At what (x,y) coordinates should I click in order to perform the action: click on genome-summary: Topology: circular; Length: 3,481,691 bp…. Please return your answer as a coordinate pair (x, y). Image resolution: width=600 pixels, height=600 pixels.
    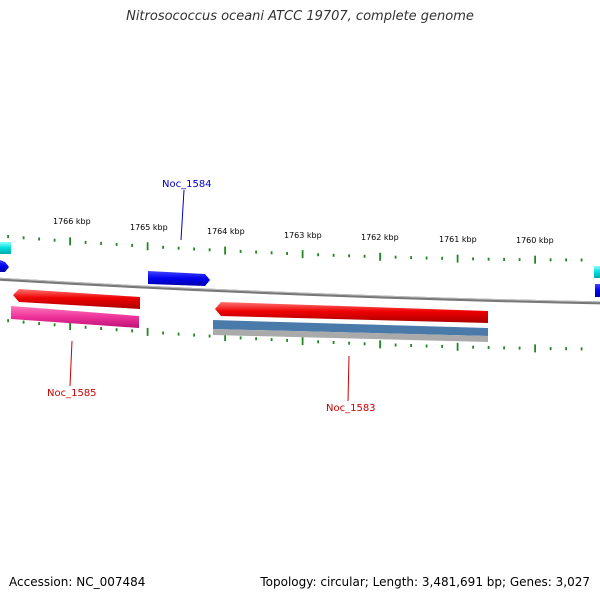
    Looking at the image, I should click on (425, 582).